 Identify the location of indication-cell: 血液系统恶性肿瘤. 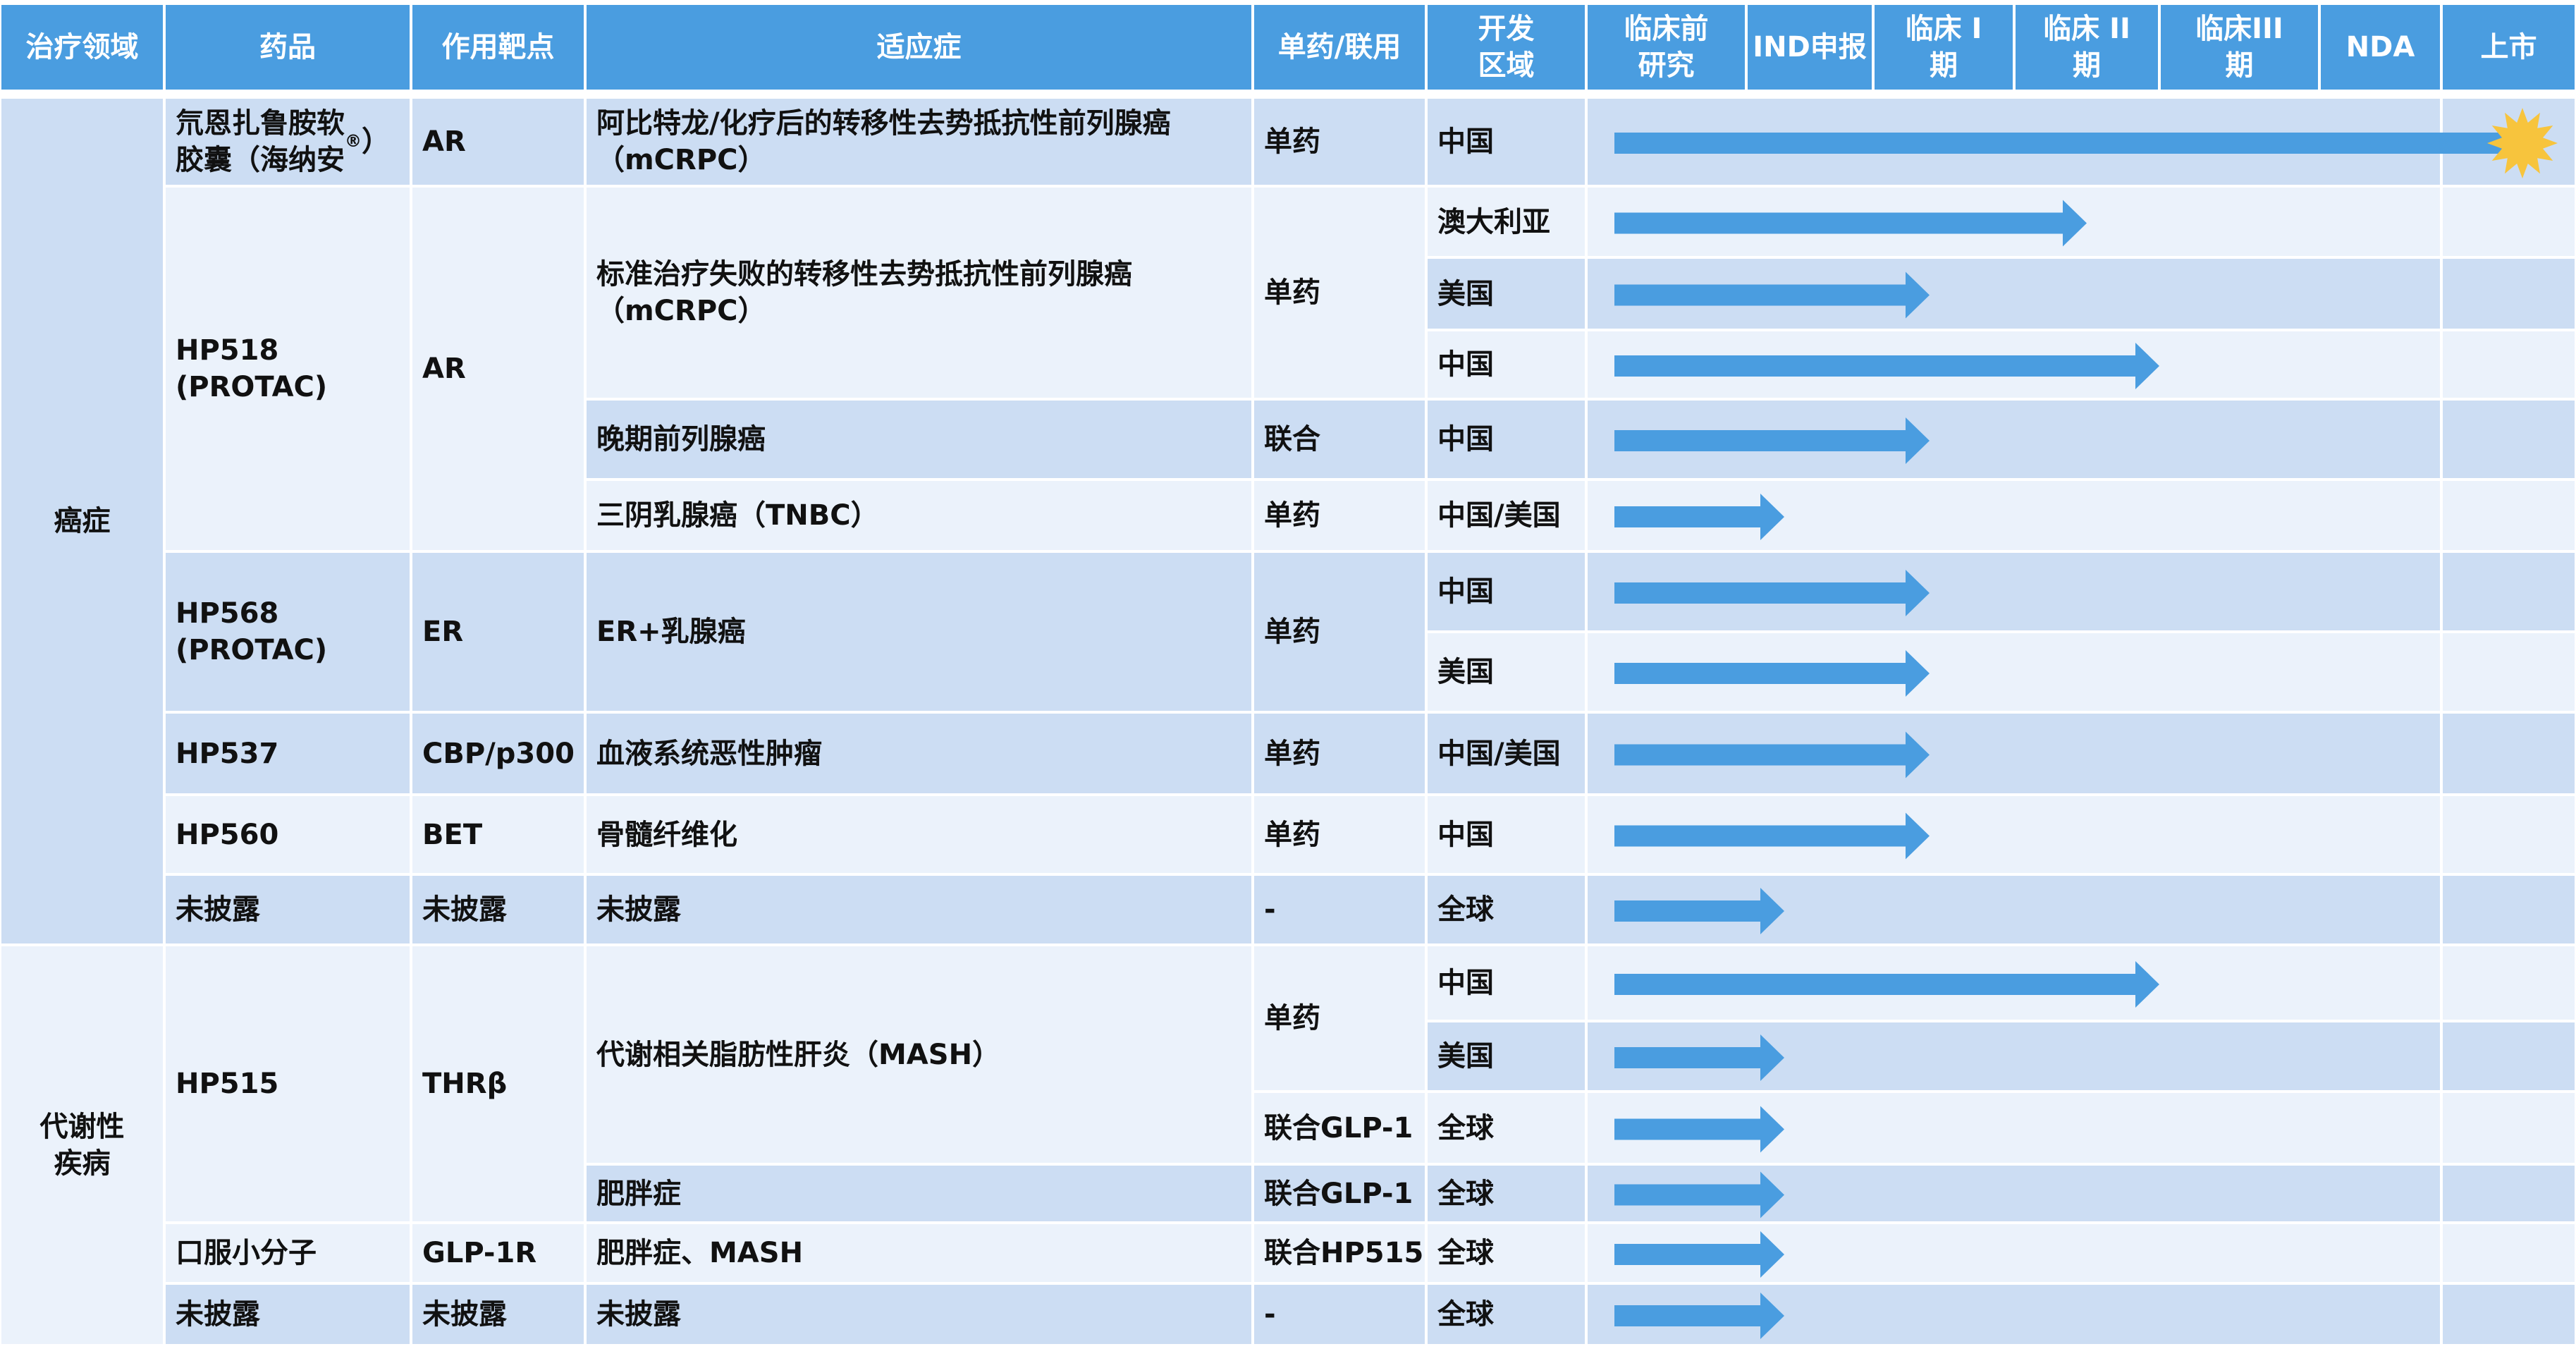
(919, 753).